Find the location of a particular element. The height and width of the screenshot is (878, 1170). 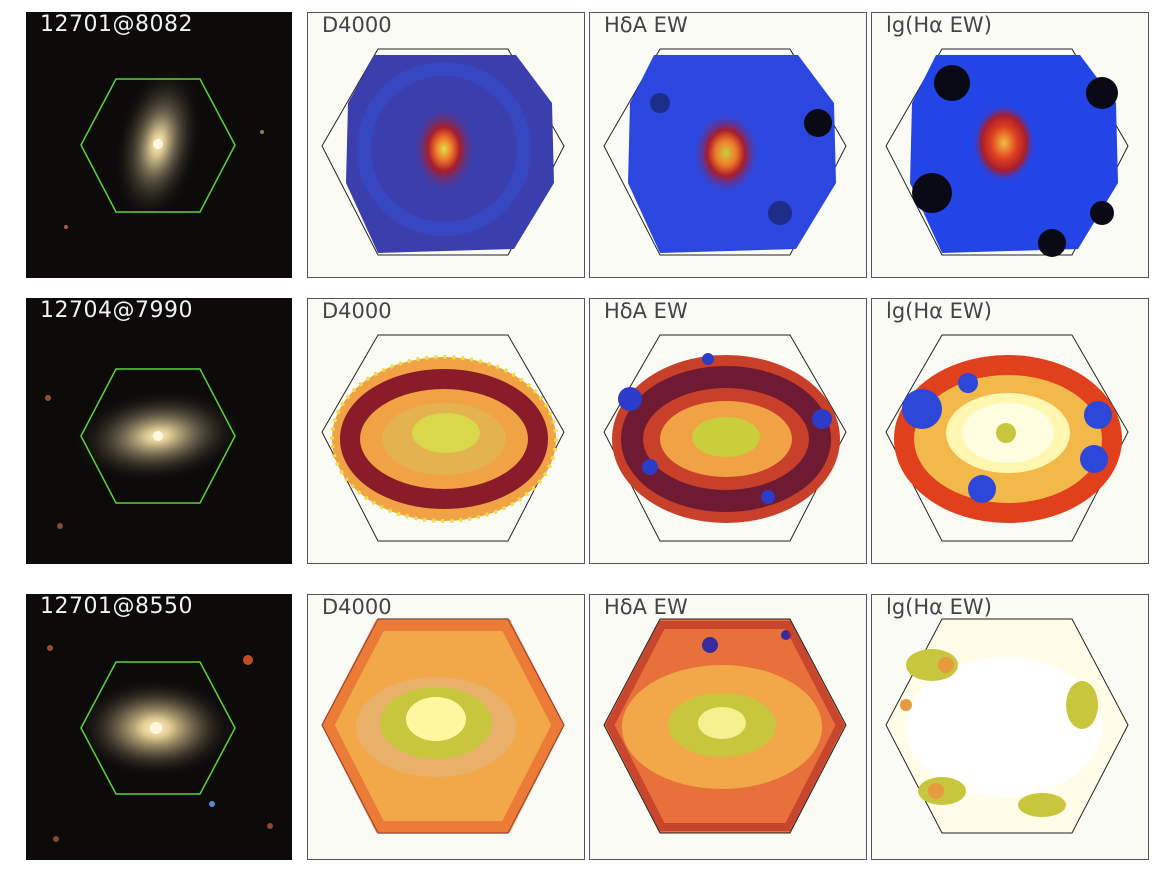

galaxy-image: 12701@8082 is located at coordinates (159, 145).